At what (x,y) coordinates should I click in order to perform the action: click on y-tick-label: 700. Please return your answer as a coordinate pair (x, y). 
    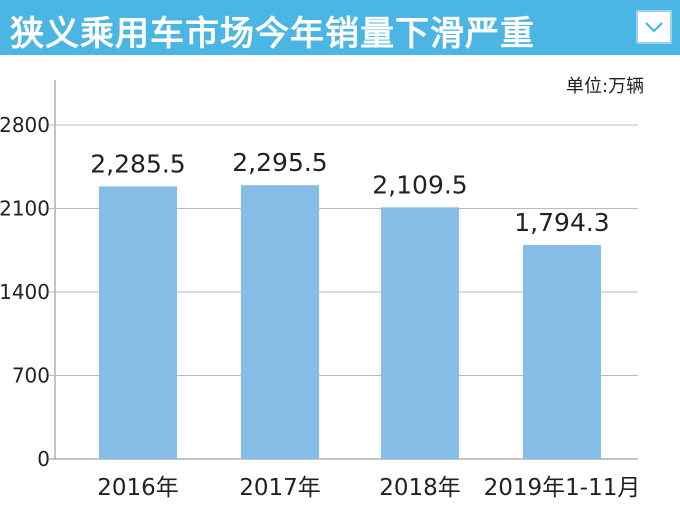
    Looking at the image, I should click on (31, 376).